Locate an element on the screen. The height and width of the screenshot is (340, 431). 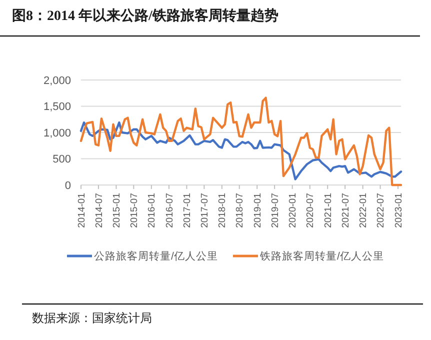
source-note: 数据来源：国家统计局 is located at coordinates (92, 318).